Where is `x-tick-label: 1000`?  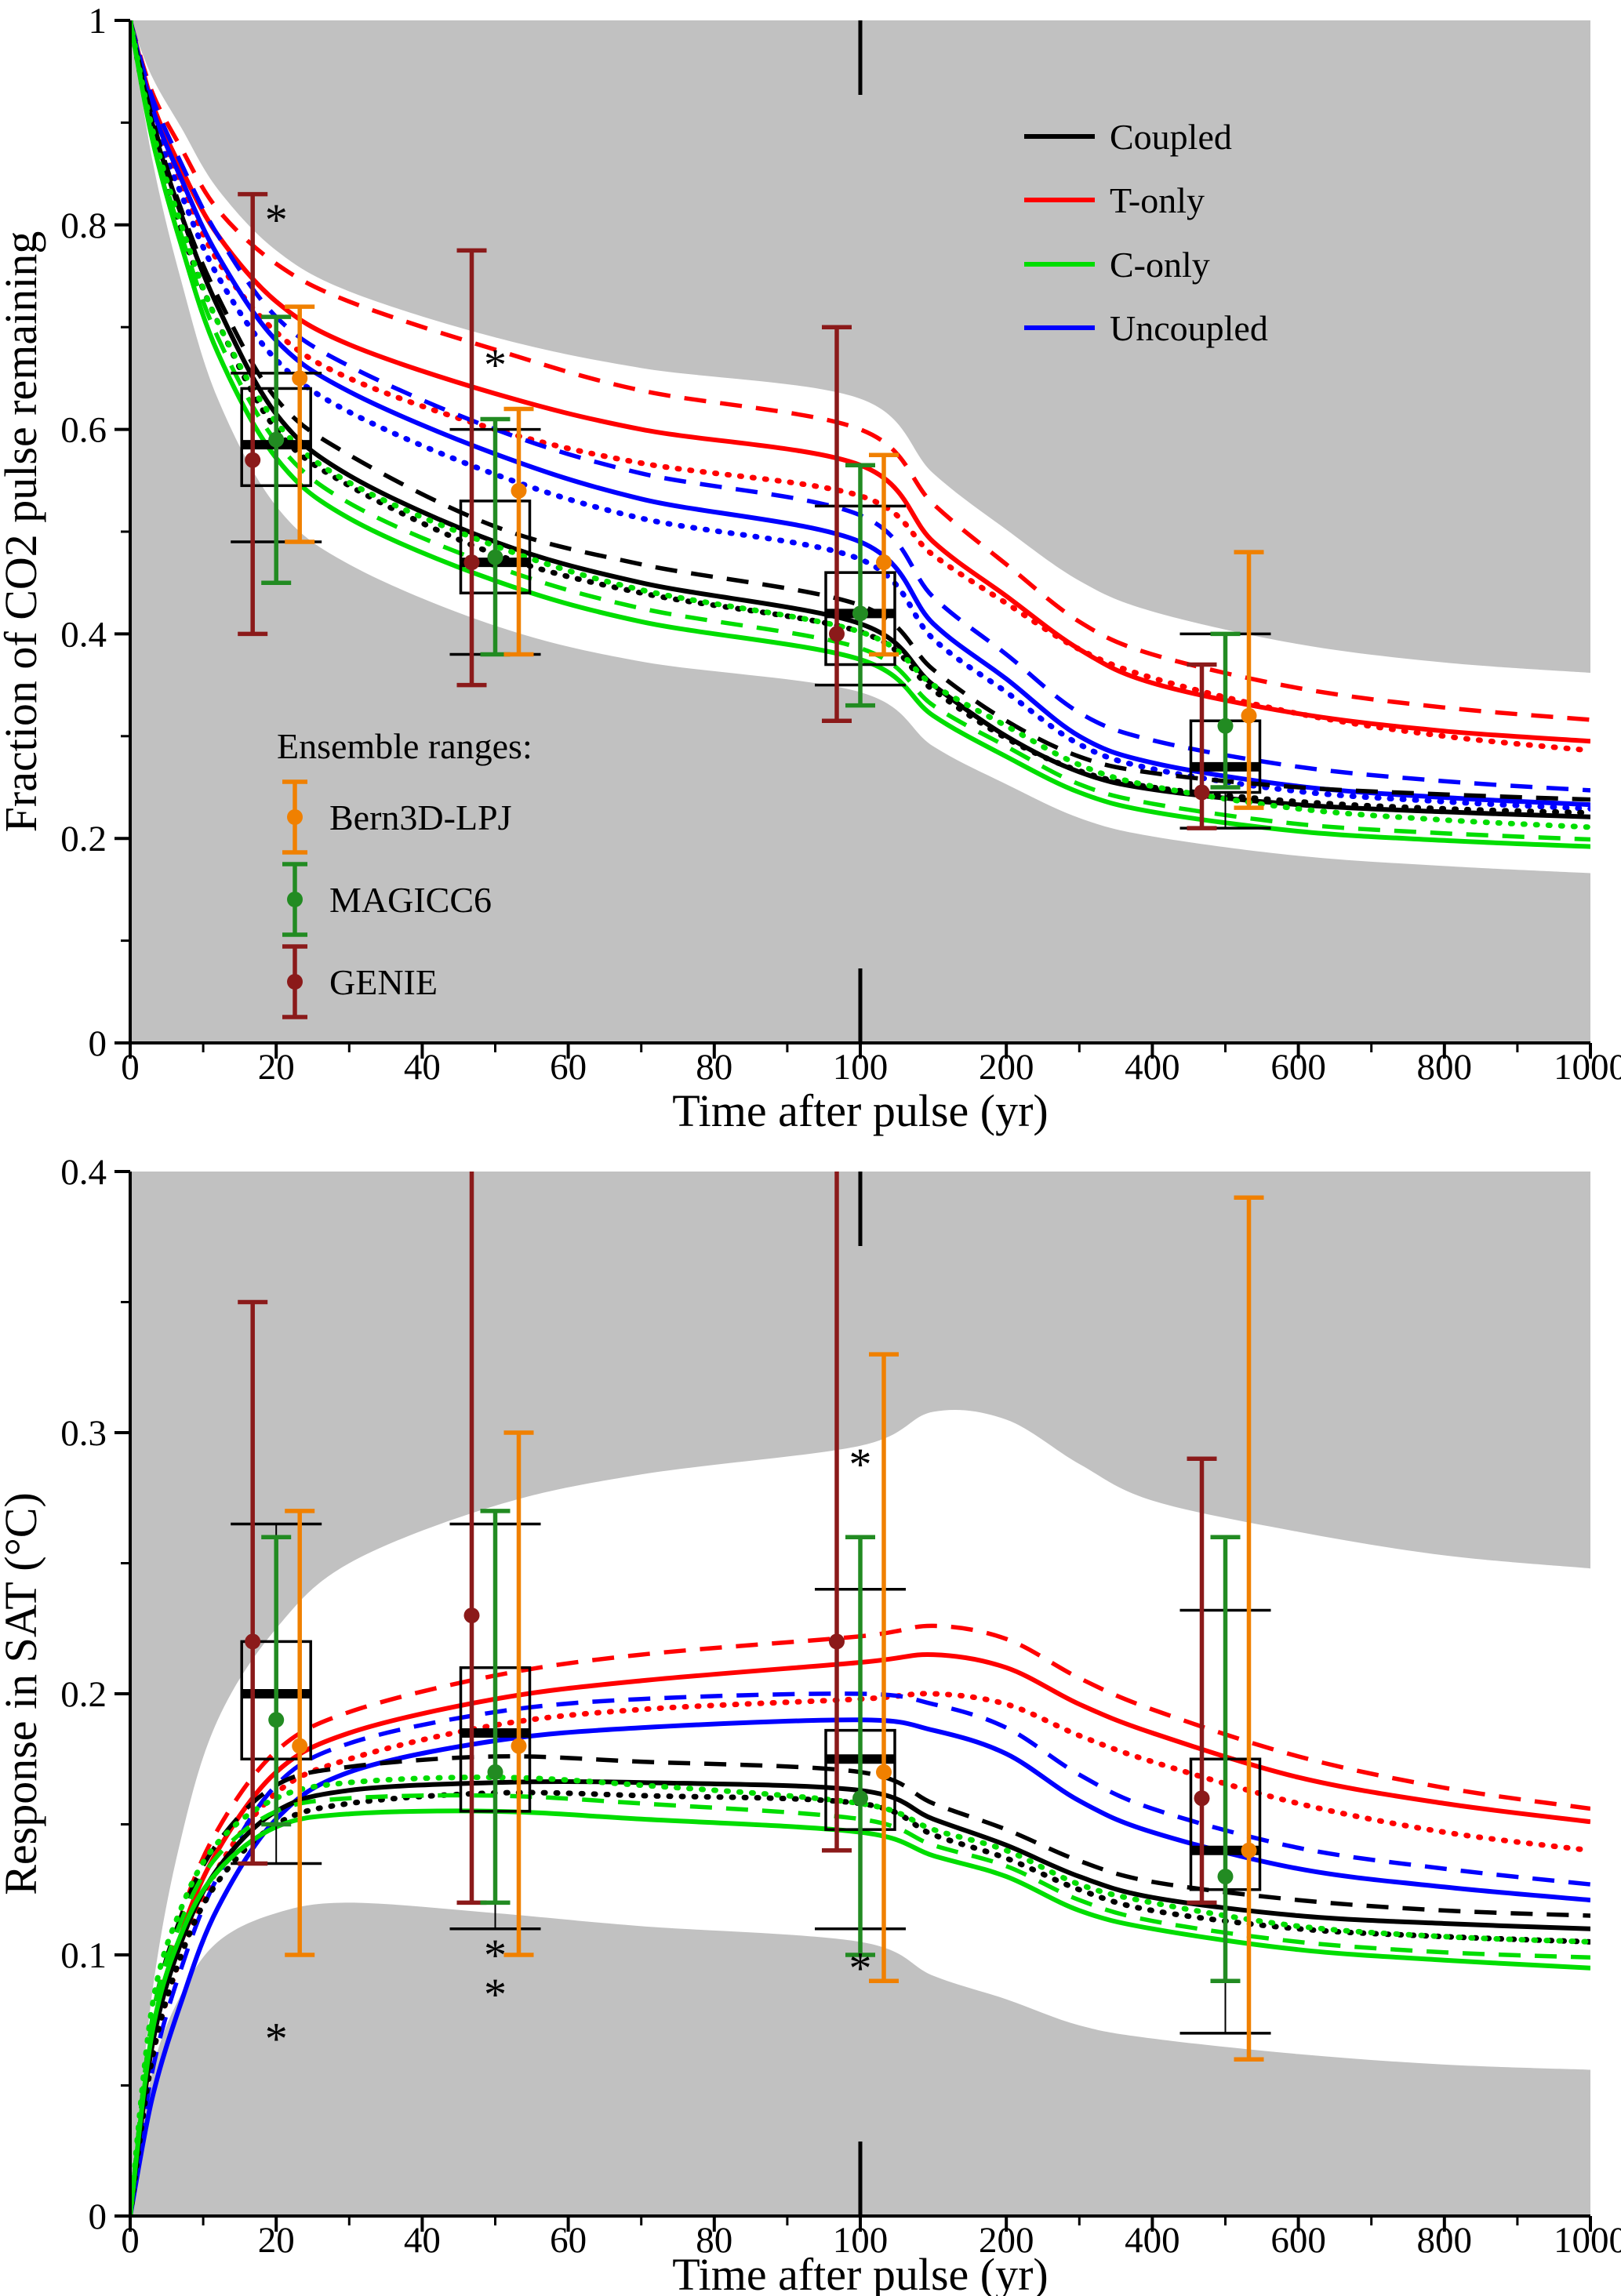
x-tick-label: 1000 is located at coordinates (1587, 1067).